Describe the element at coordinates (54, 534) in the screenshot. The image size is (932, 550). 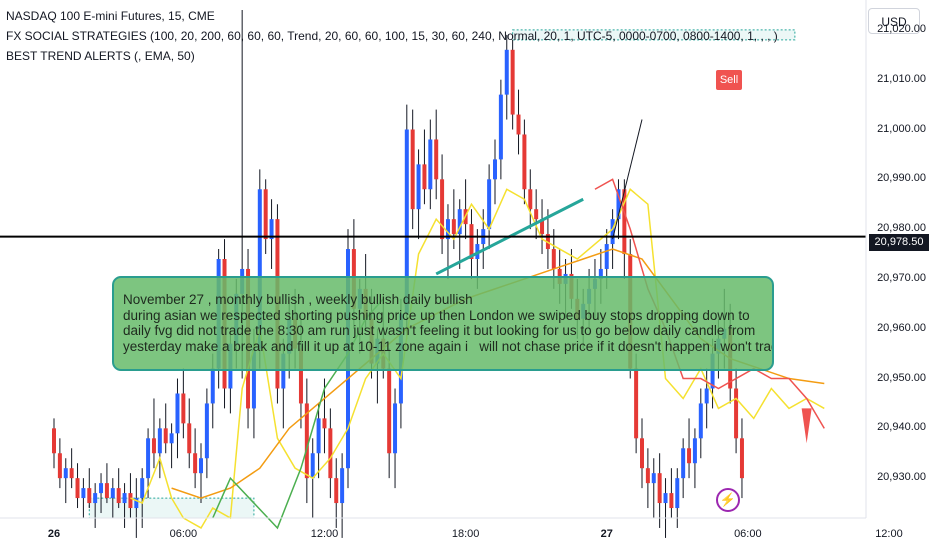
I see `time-tick-label: 26` at that location.